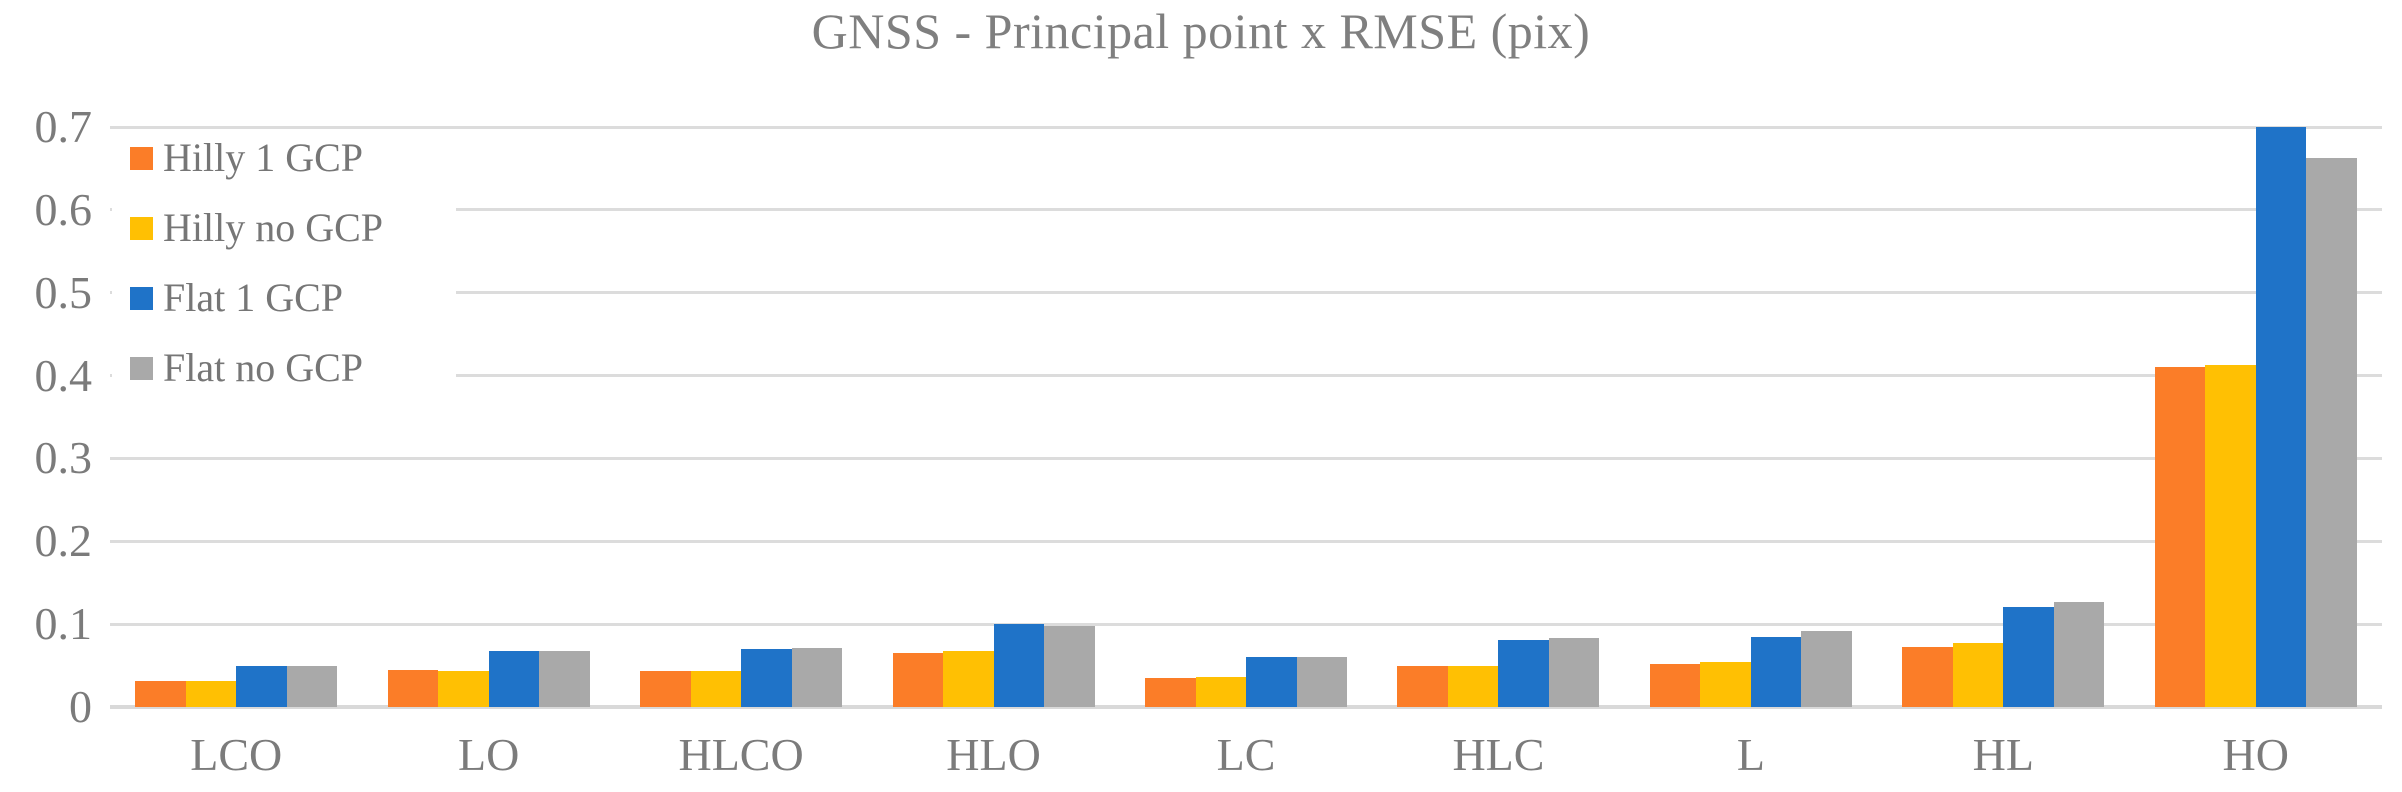 This screenshot has height=792, width=2402. Describe the element at coordinates (63, 541) in the screenshot. I see `y-tick-label: 0.2` at that location.